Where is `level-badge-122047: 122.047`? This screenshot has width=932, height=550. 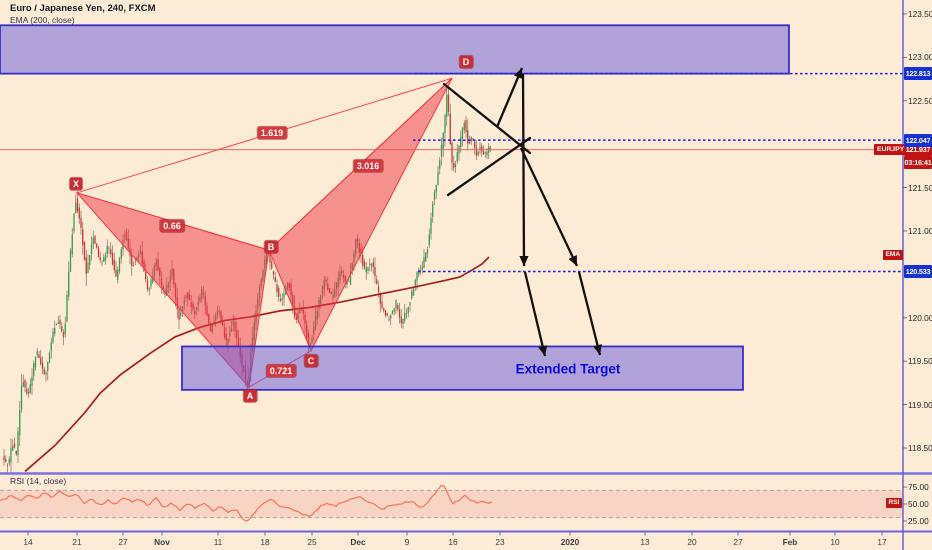
level-badge-122047: 122.047 is located at coordinates (918, 140).